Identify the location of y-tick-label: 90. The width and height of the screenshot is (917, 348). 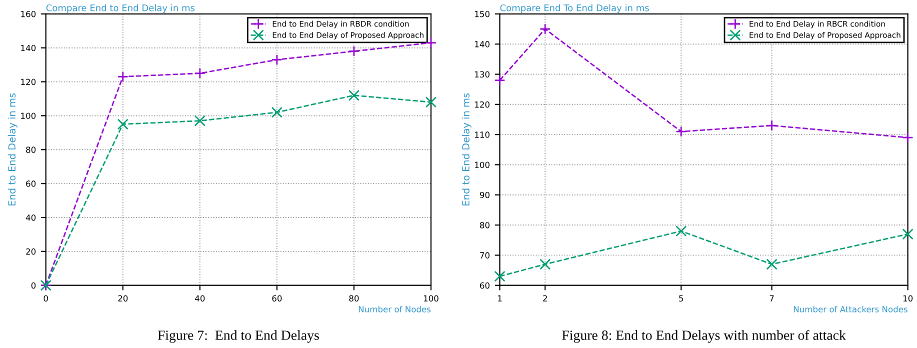
(485, 195).